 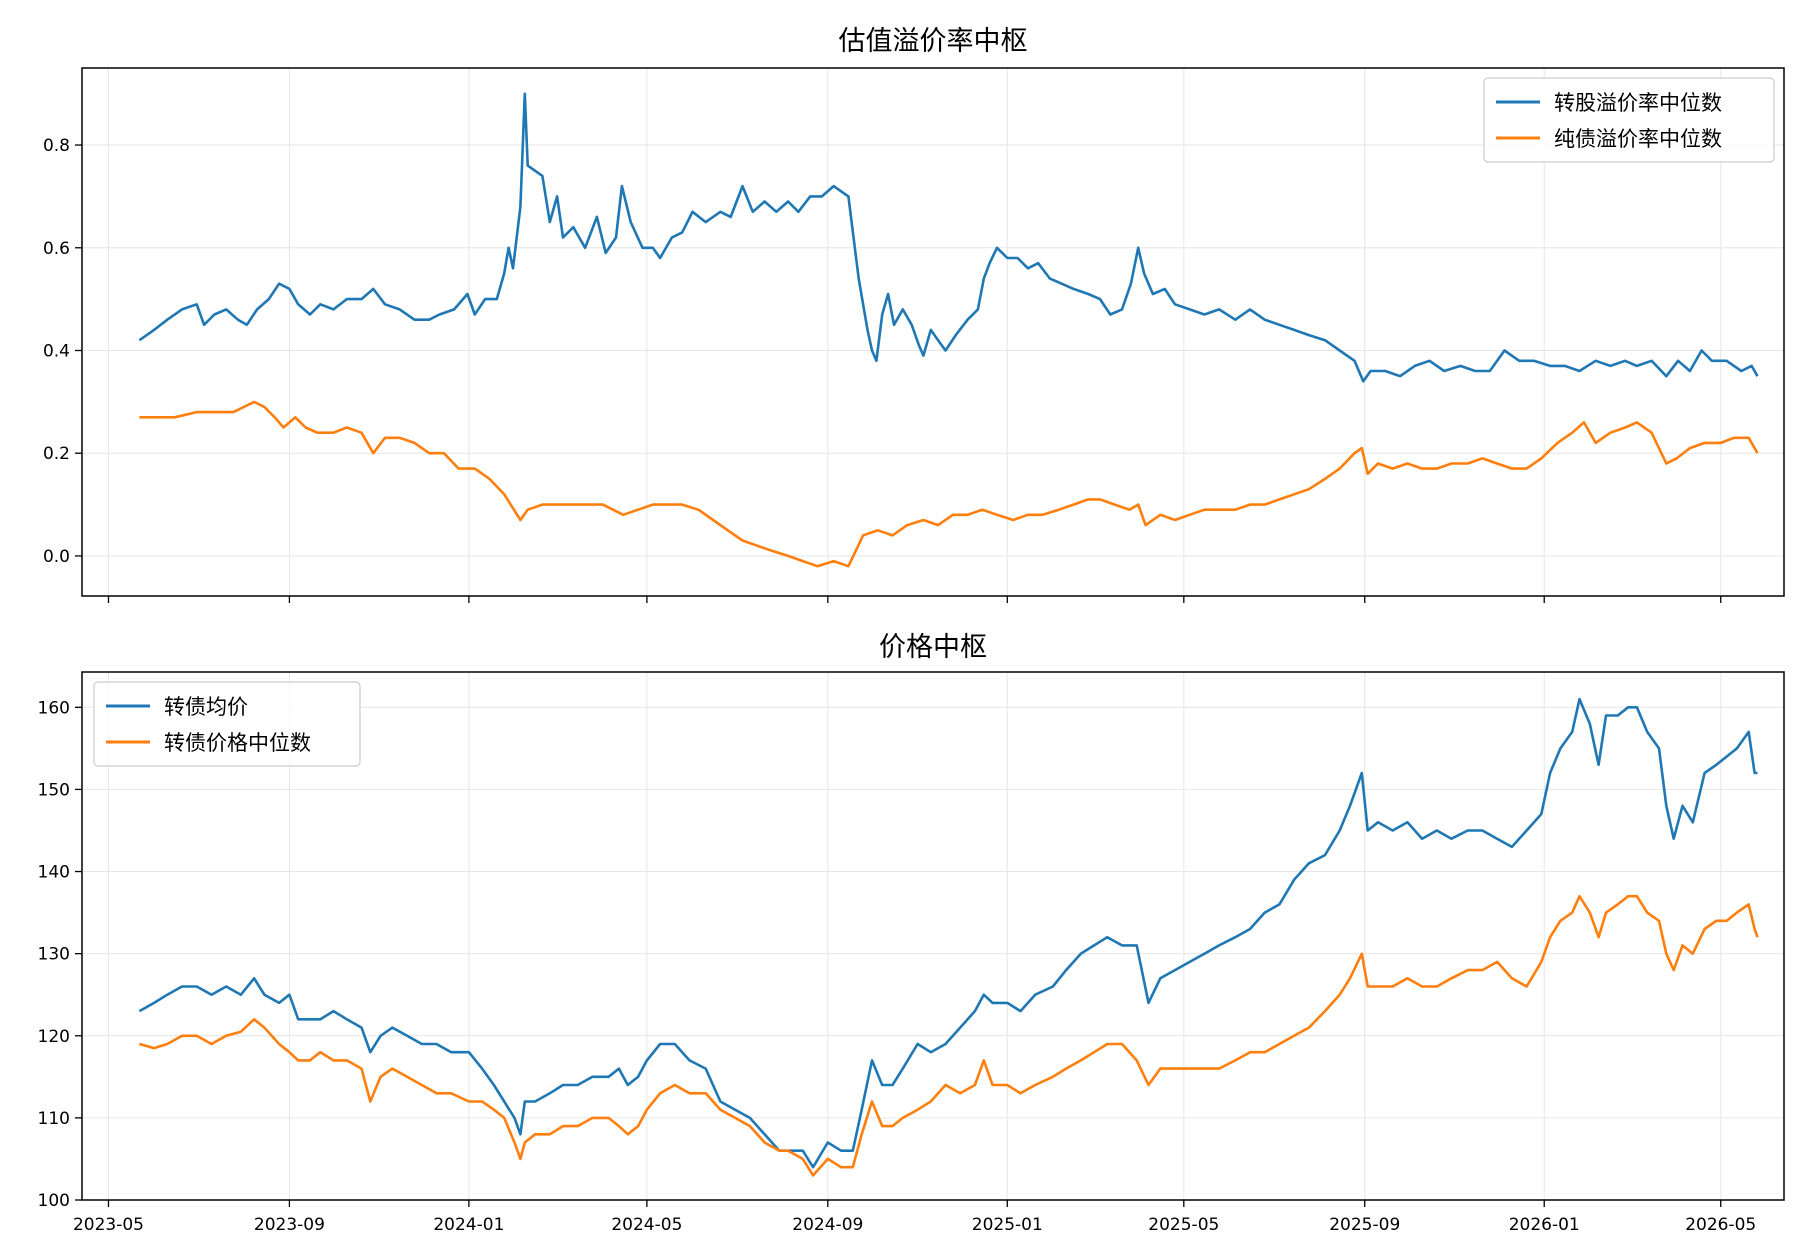 I want to click on price-y-ticks: 100 110 120 130 140 150 160, so click(x=60, y=954).